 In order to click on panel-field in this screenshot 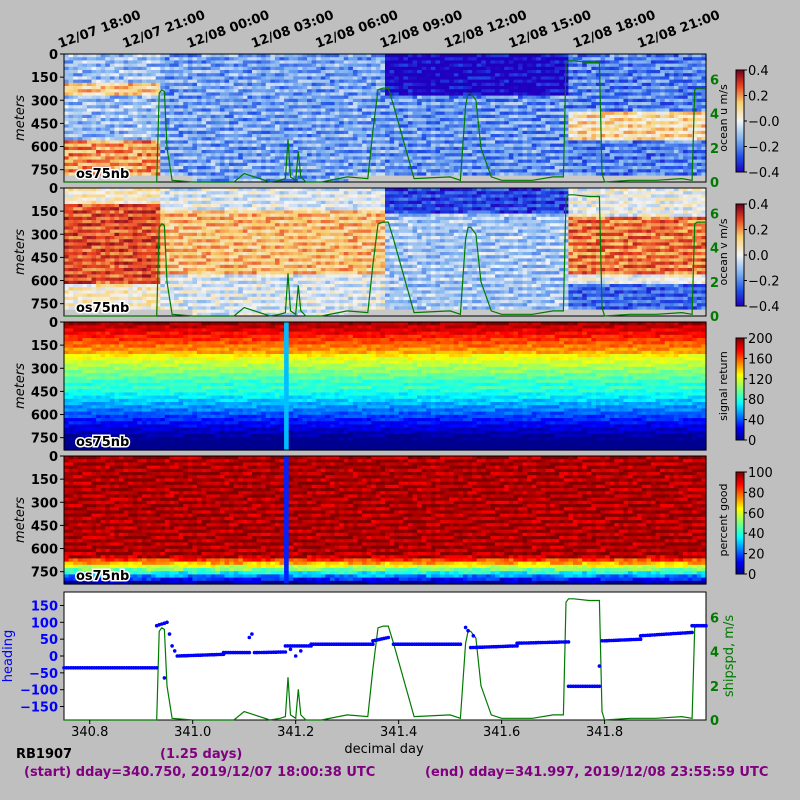, I will do `click(385, 118)`.